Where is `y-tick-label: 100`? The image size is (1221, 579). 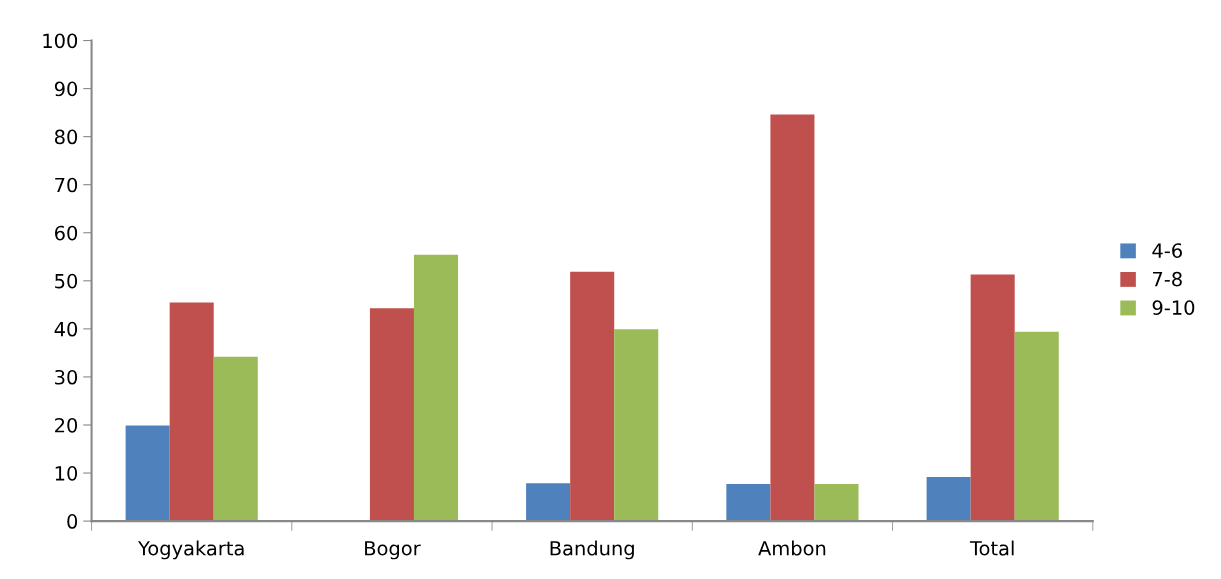 y-tick-label: 100 is located at coordinates (60, 41).